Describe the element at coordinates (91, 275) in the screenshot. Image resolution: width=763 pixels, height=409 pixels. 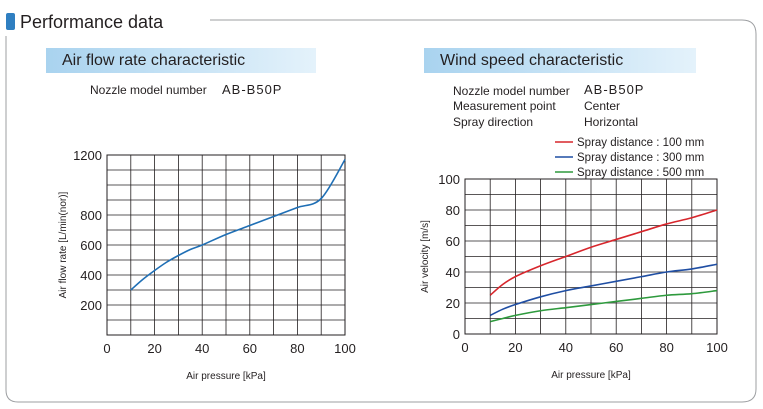
I see `y-tick-label: 400` at that location.